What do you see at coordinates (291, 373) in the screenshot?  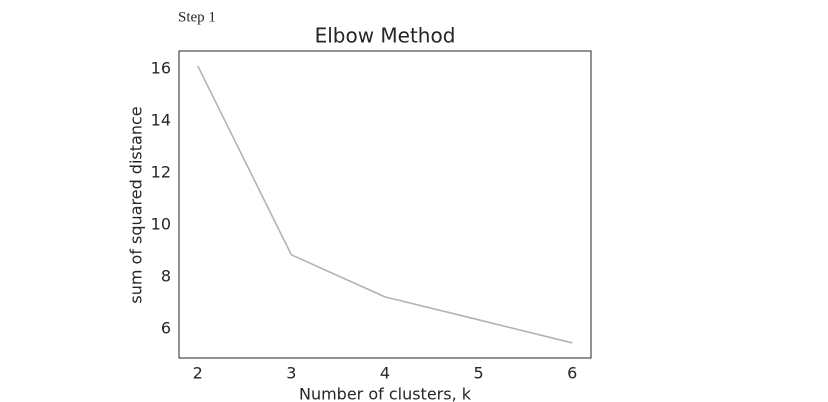 I see `x-tick-label: 3` at bounding box center [291, 373].